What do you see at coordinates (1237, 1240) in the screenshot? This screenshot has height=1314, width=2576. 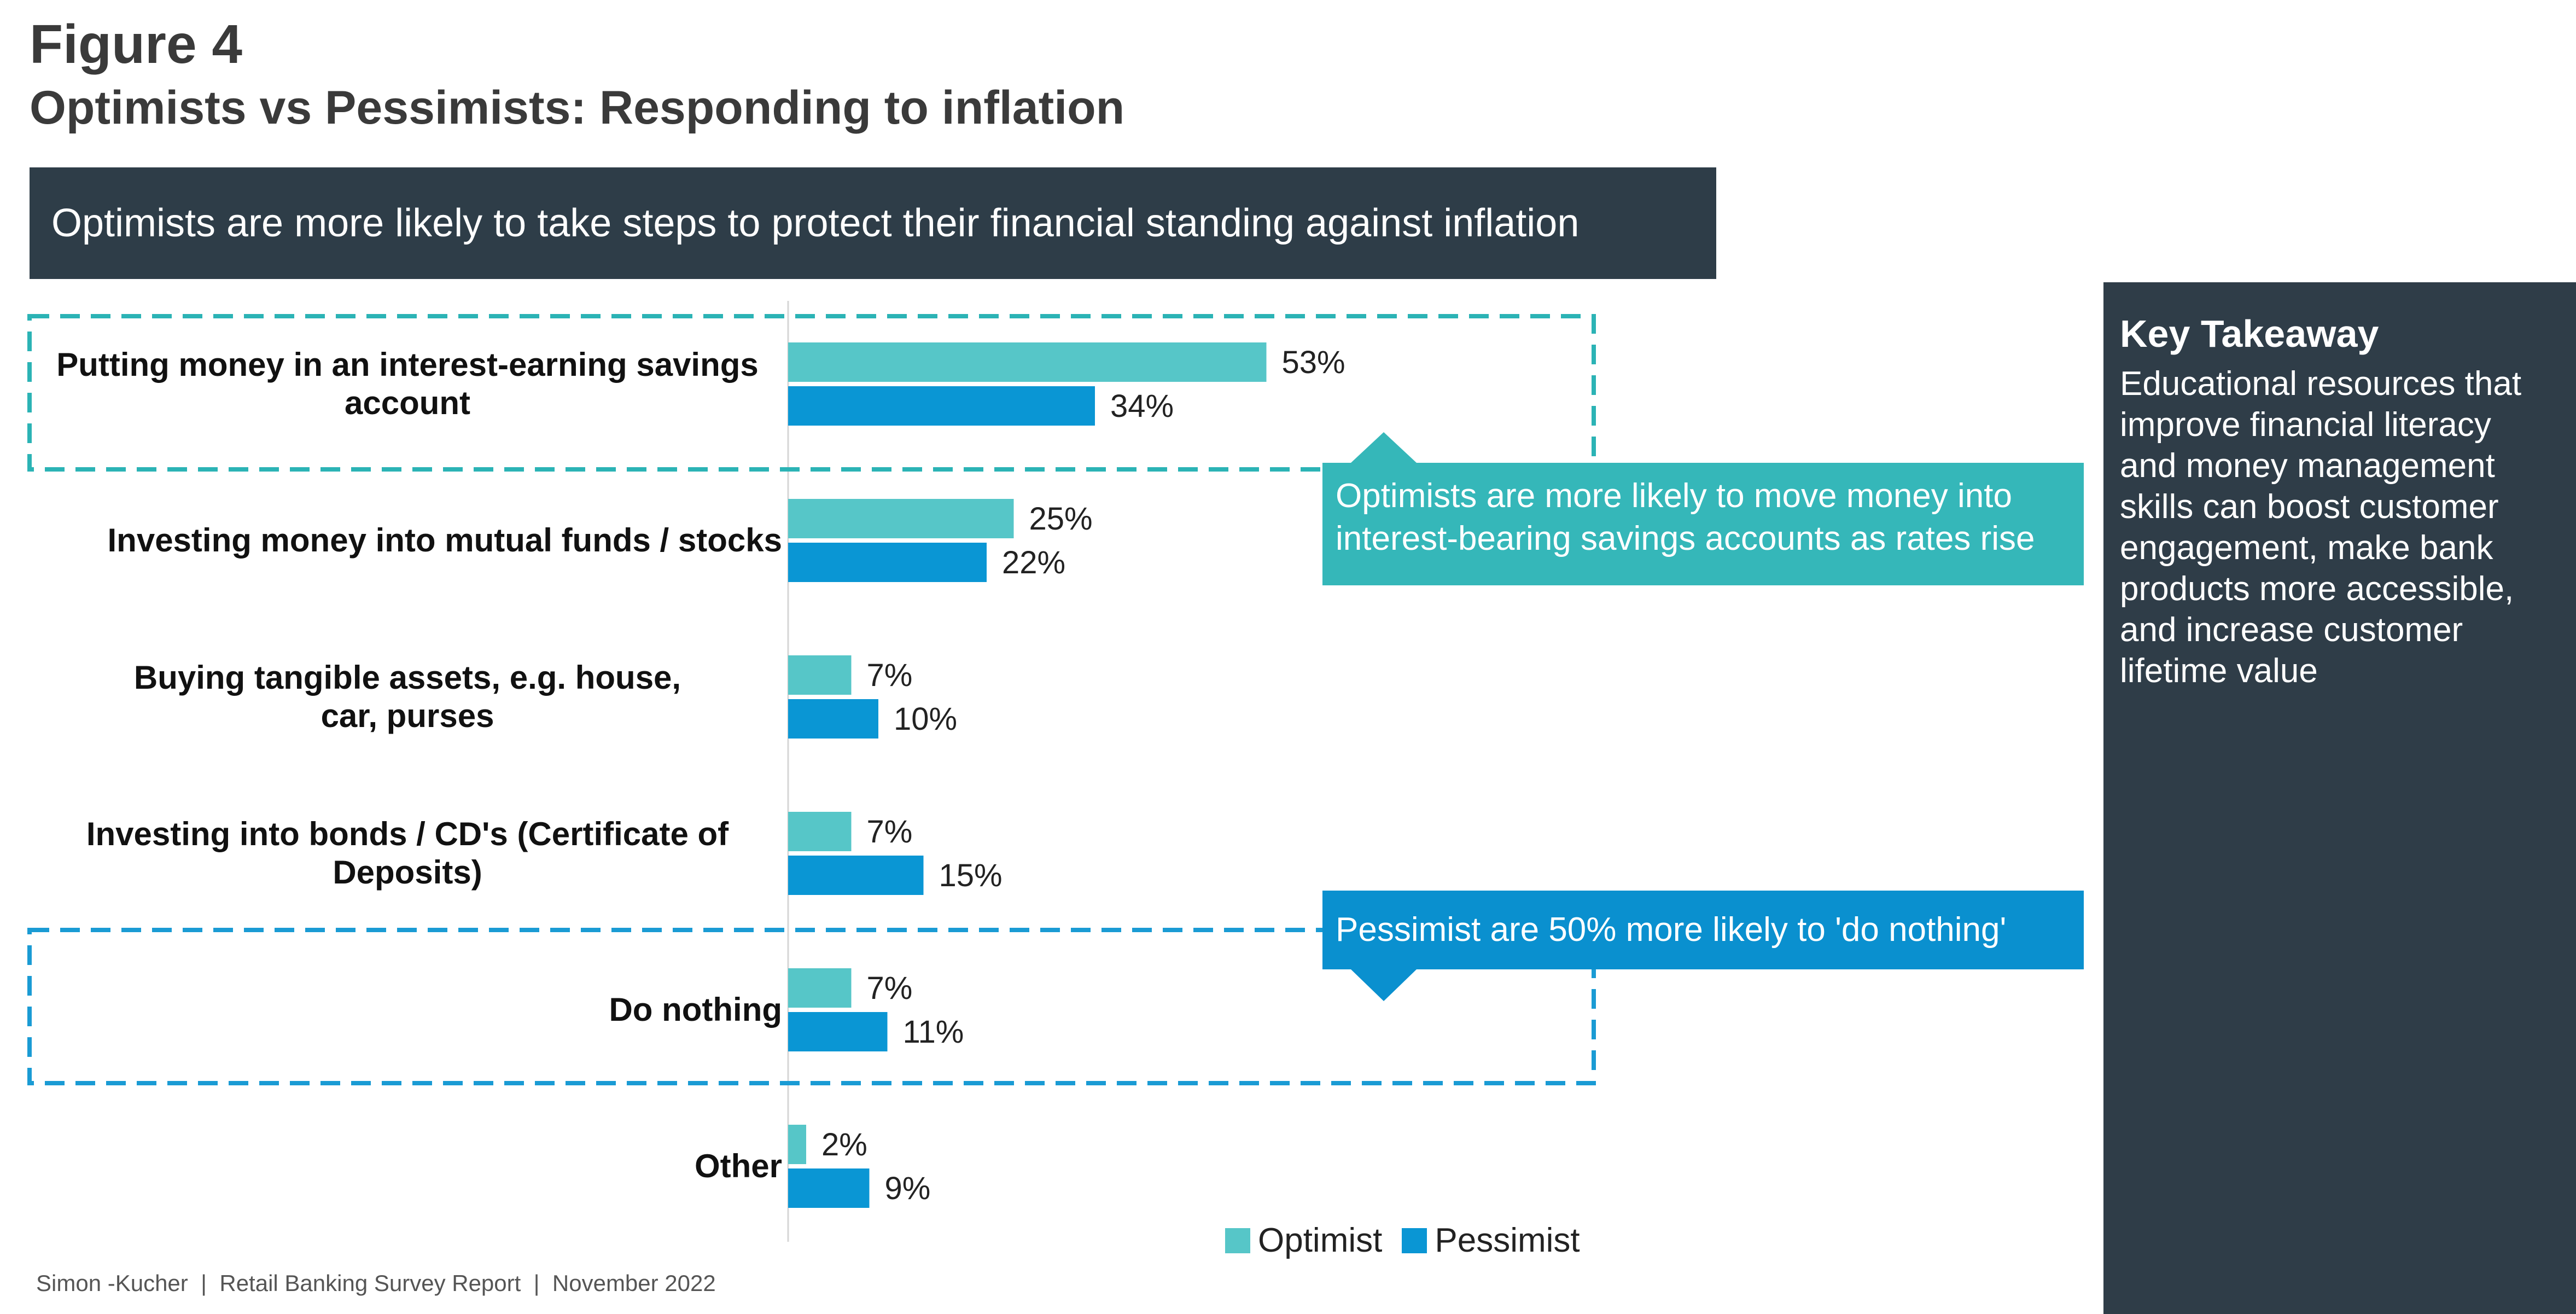 I see `legend-swatch-optimist` at bounding box center [1237, 1240].